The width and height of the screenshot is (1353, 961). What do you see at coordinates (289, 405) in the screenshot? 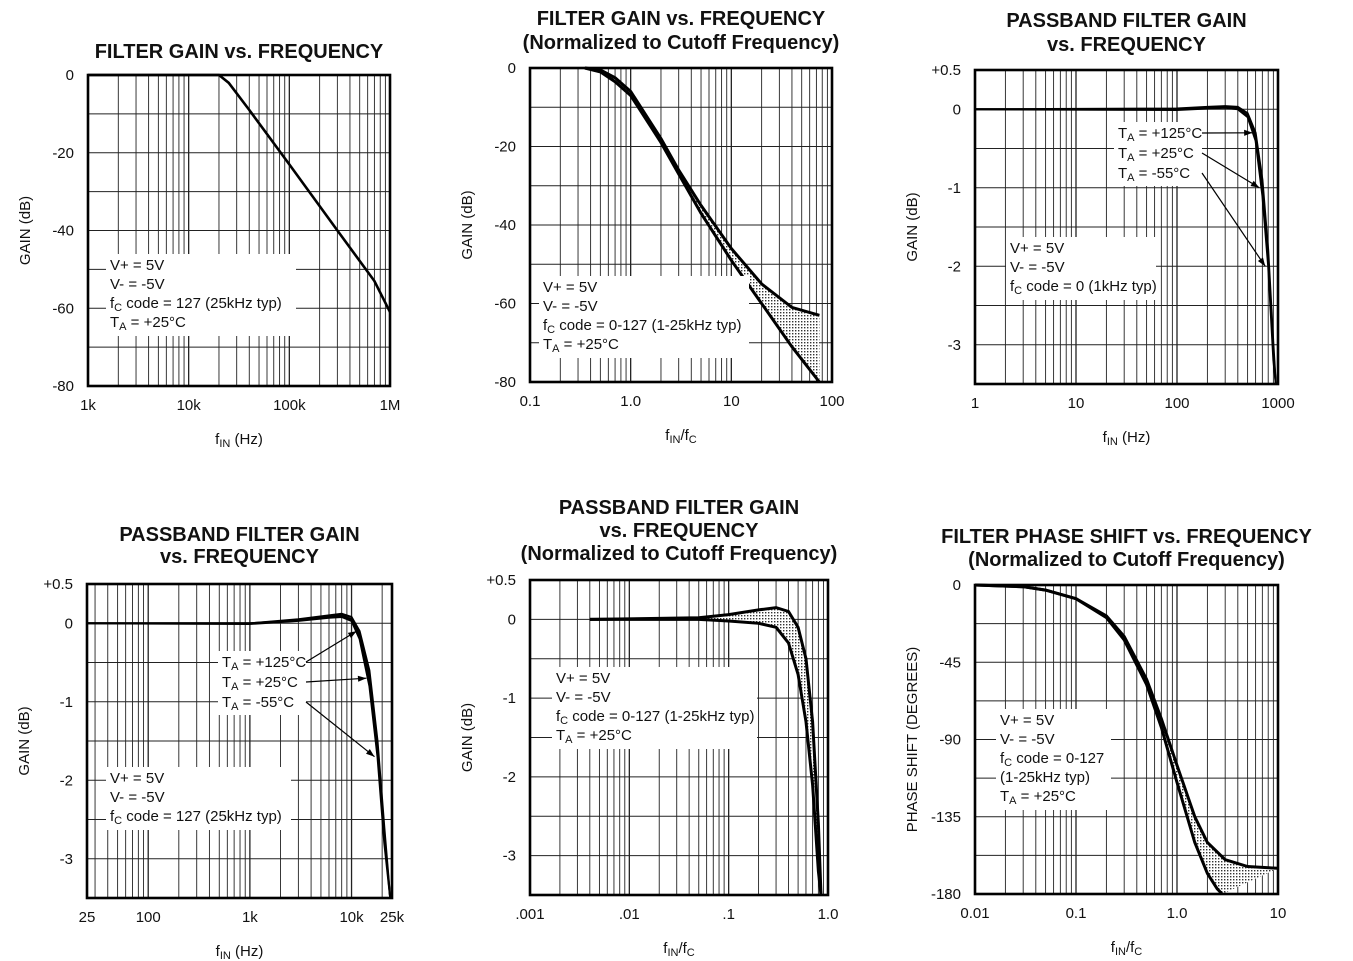
I see `x-tick-label: 100k` at bounding box center [289, 405].